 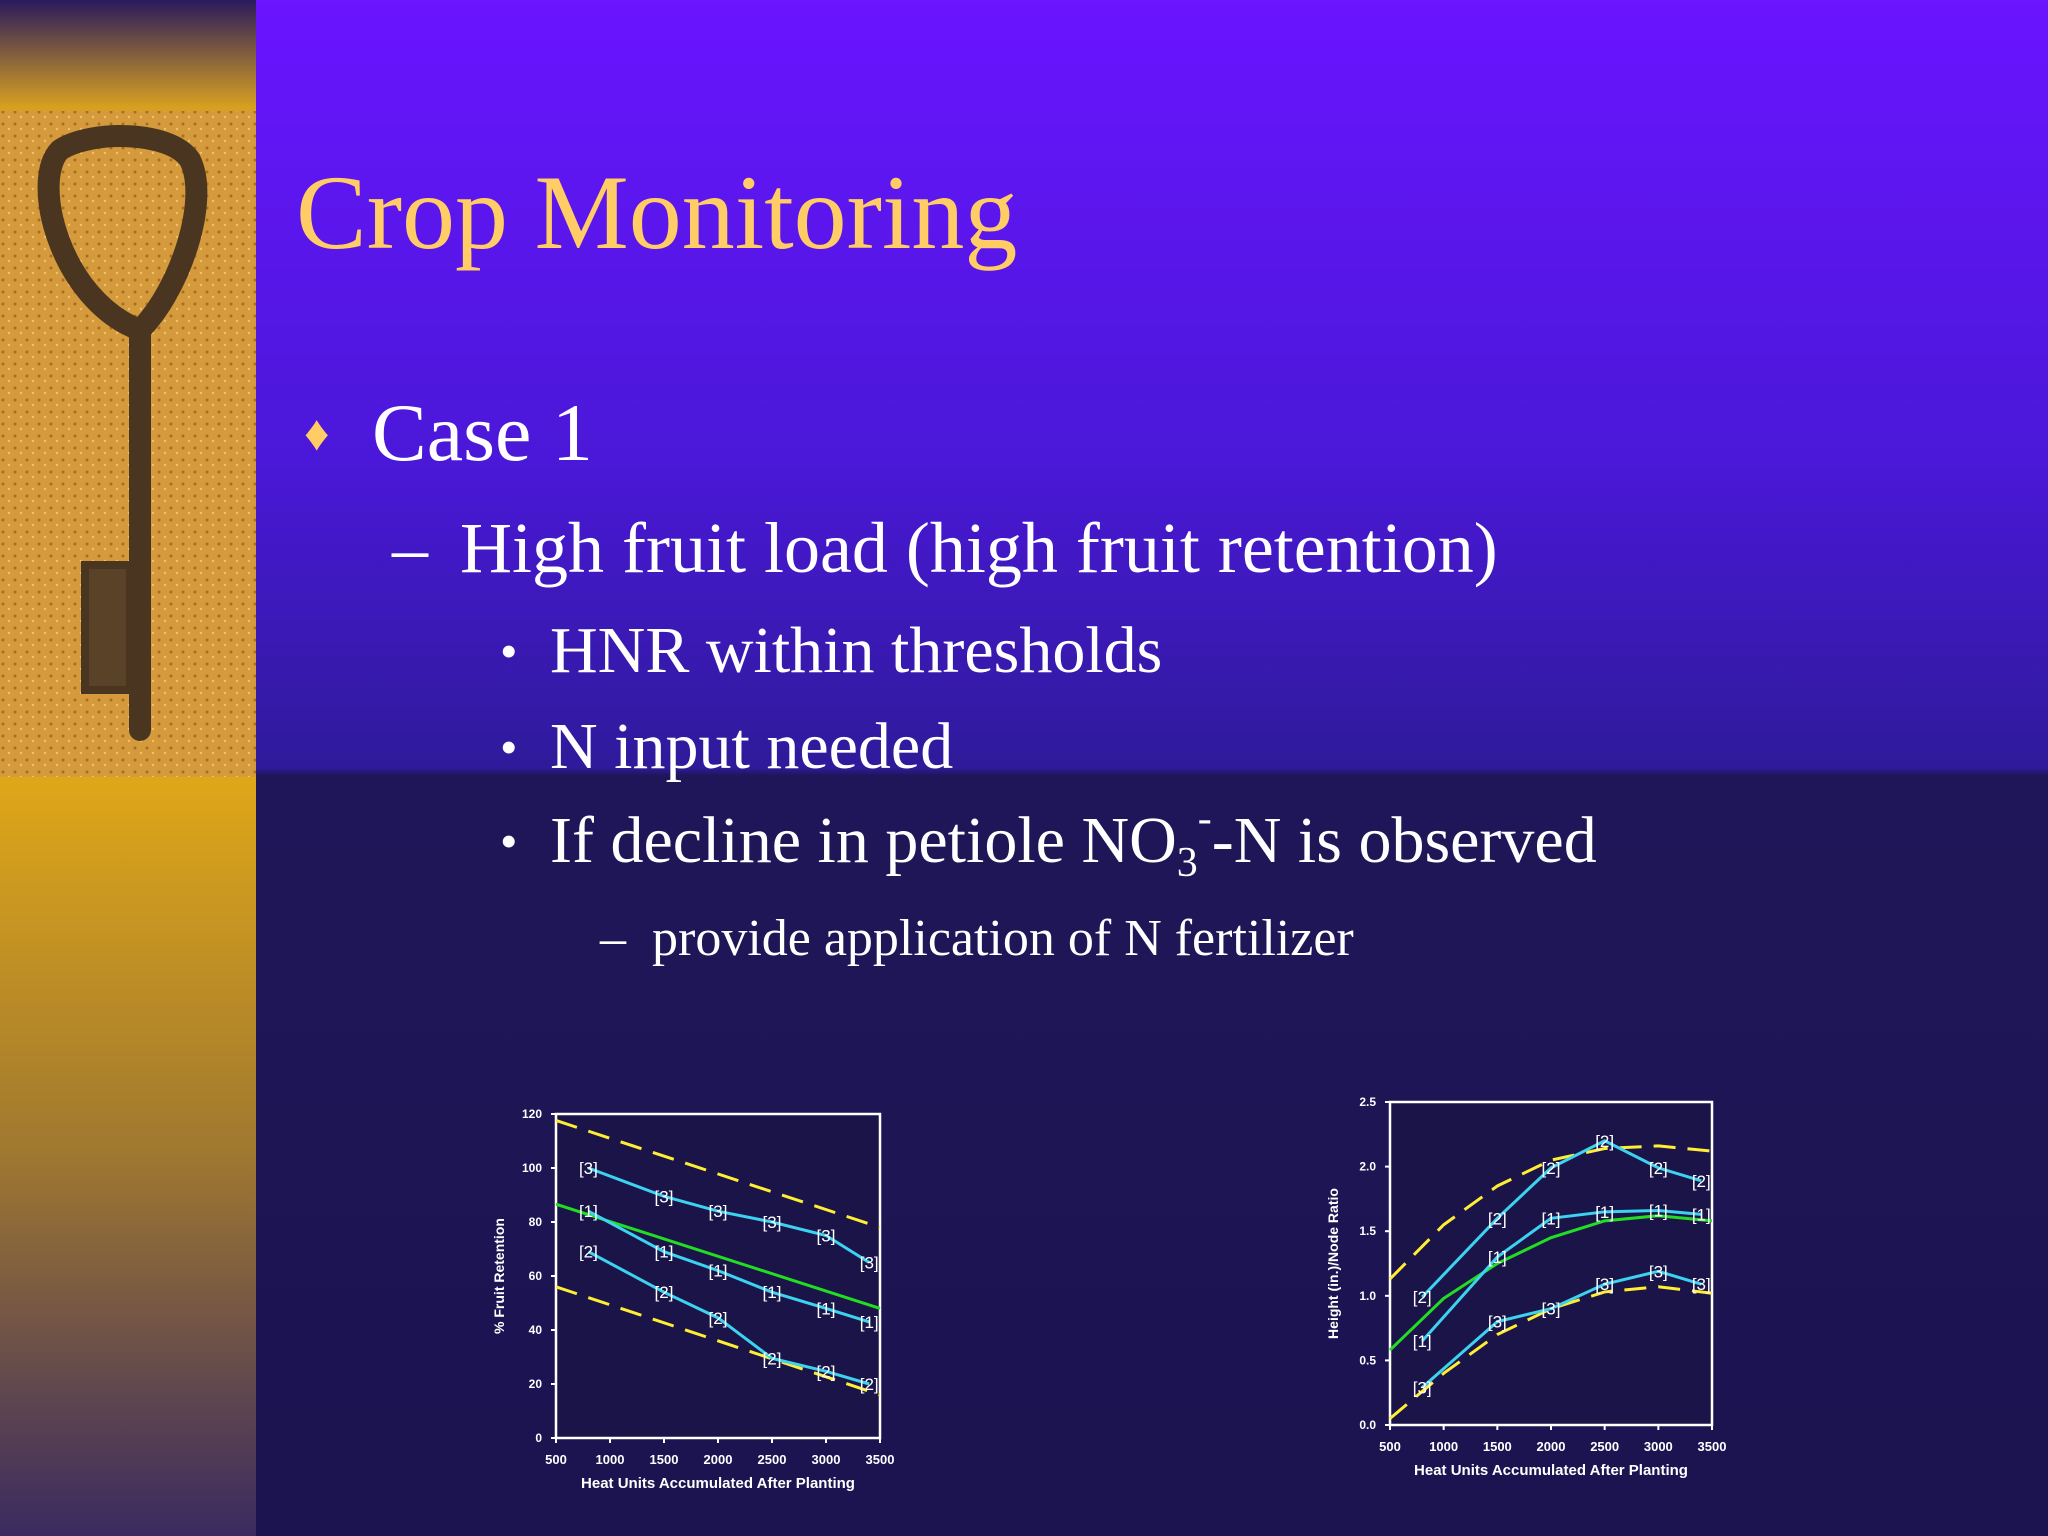 I want to click on y-tick-label: 120, so click(x=532, y=1114).